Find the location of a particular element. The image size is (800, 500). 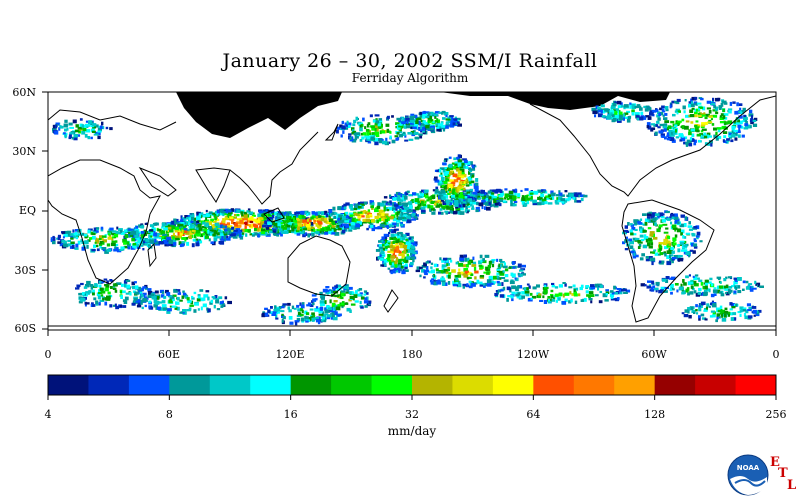

lat-label-eq: EQ is located at coordinates (27, 210).